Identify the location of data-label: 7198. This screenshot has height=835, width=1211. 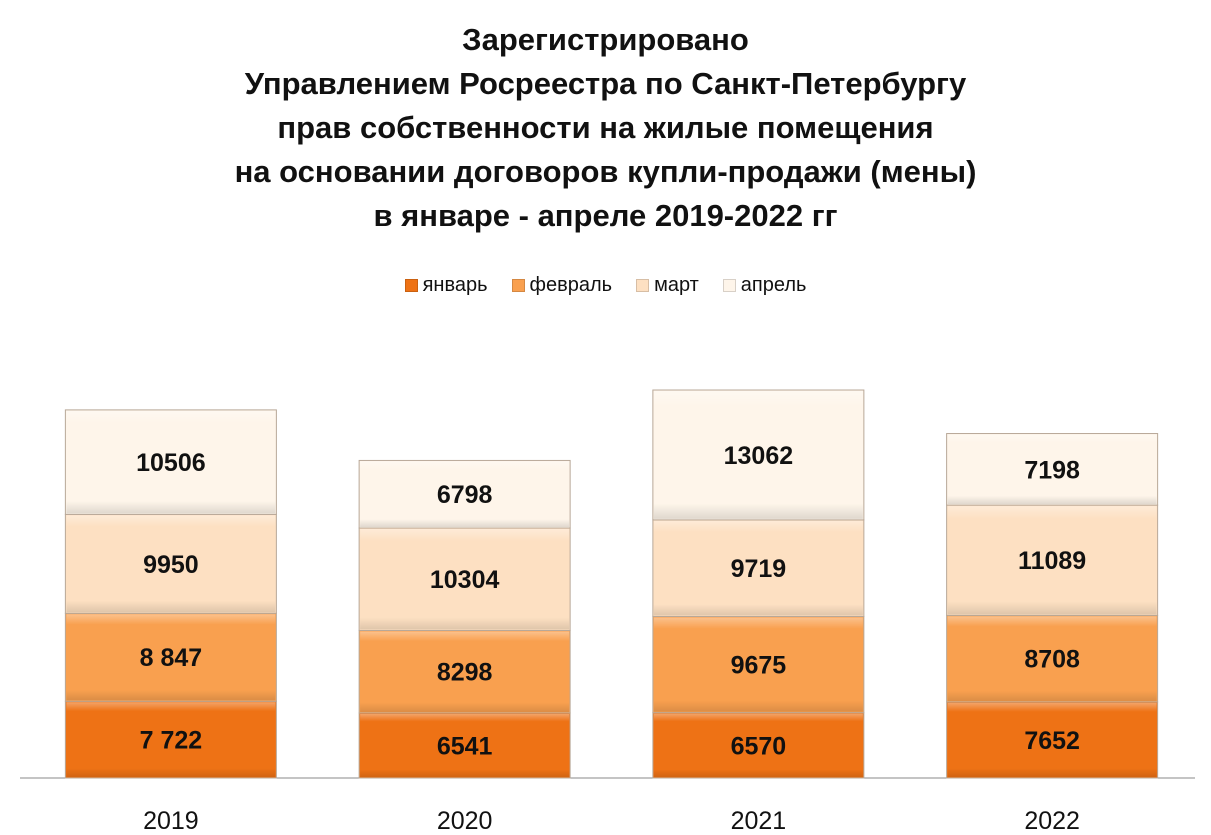
(1052, 470).